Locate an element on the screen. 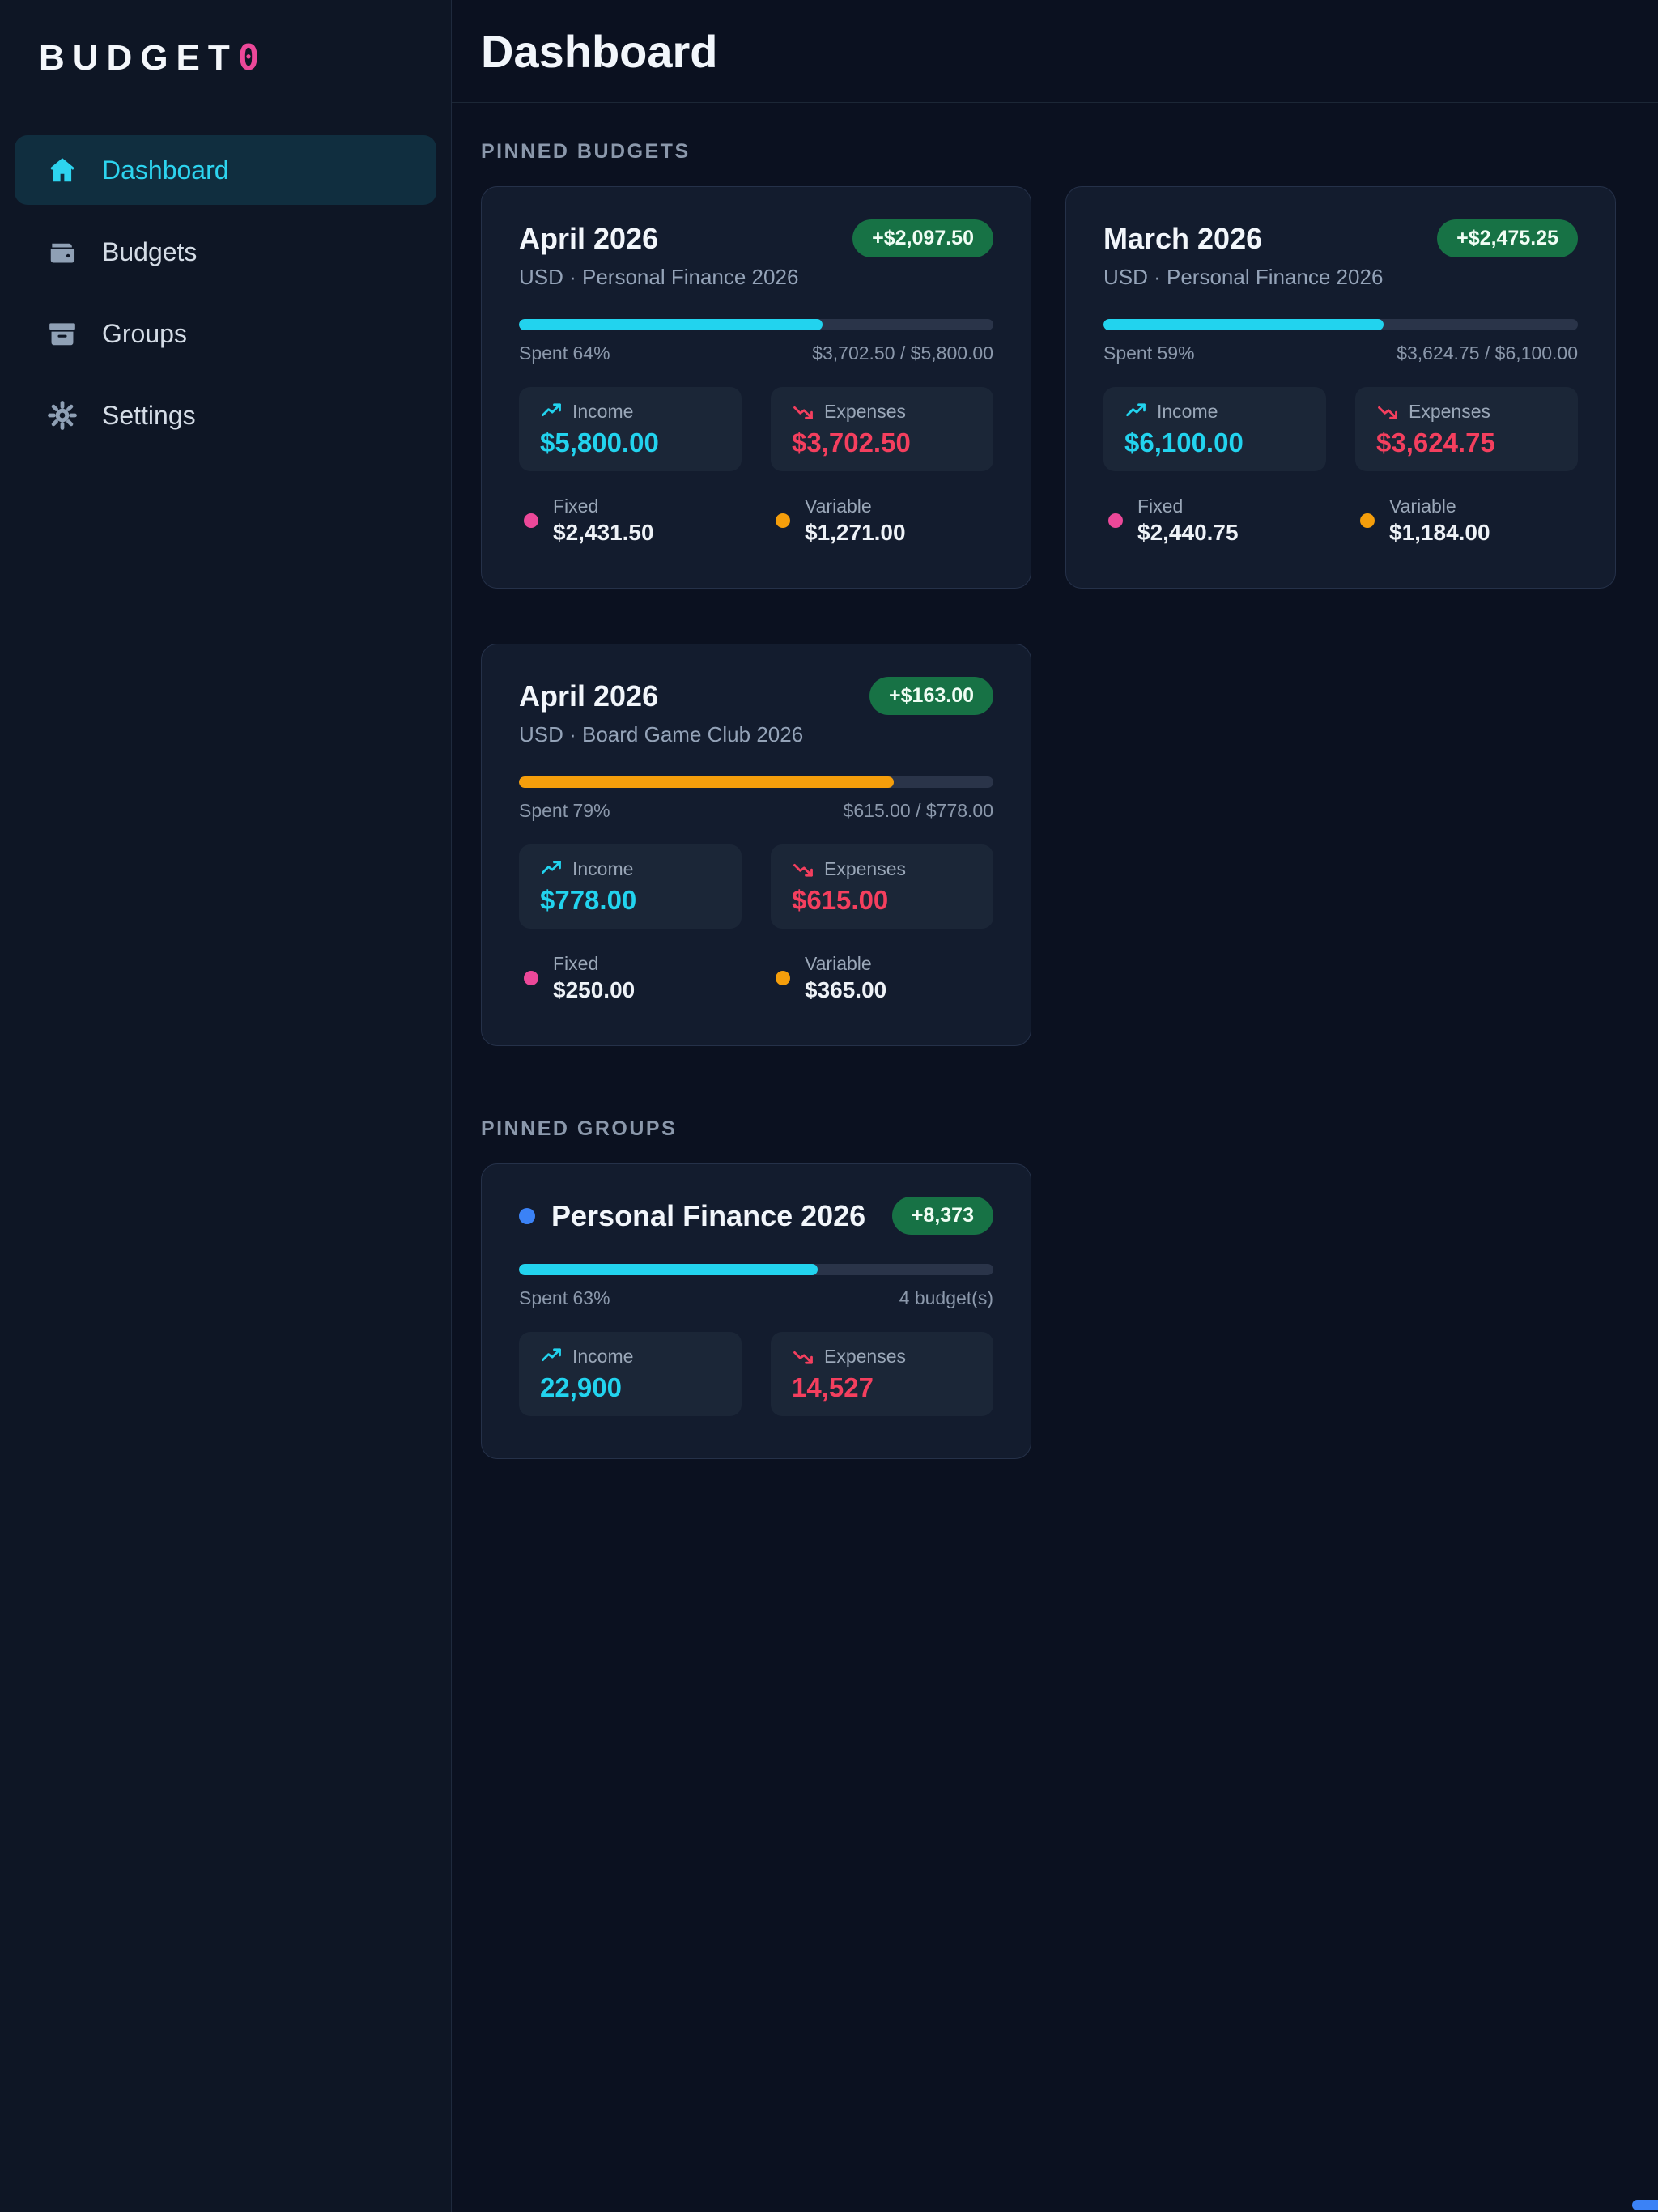 This screenshot has height=2212, width=1658. expenses-value: $3,624.75 is located at coordinates (1435, 443).